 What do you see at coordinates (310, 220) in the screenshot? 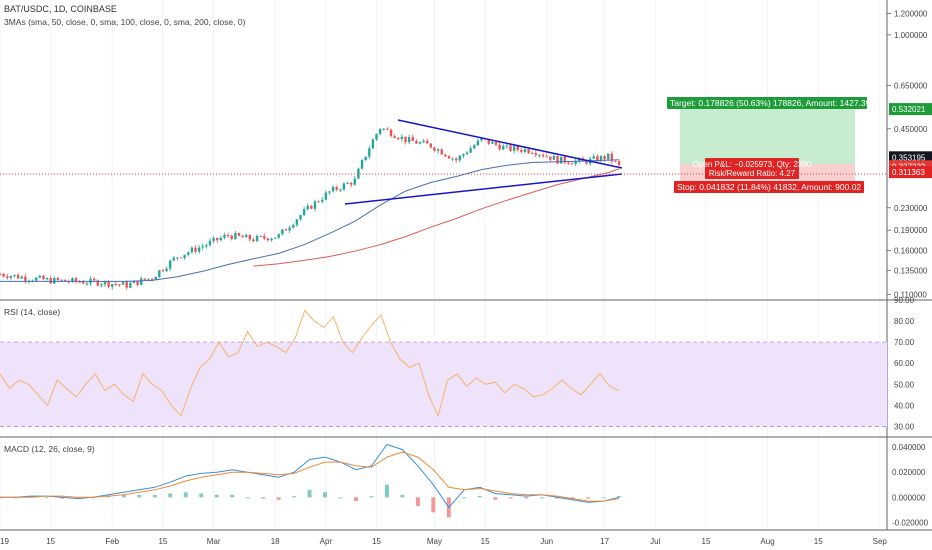
I see `sma-50-line` at bounding box center [310, 220].